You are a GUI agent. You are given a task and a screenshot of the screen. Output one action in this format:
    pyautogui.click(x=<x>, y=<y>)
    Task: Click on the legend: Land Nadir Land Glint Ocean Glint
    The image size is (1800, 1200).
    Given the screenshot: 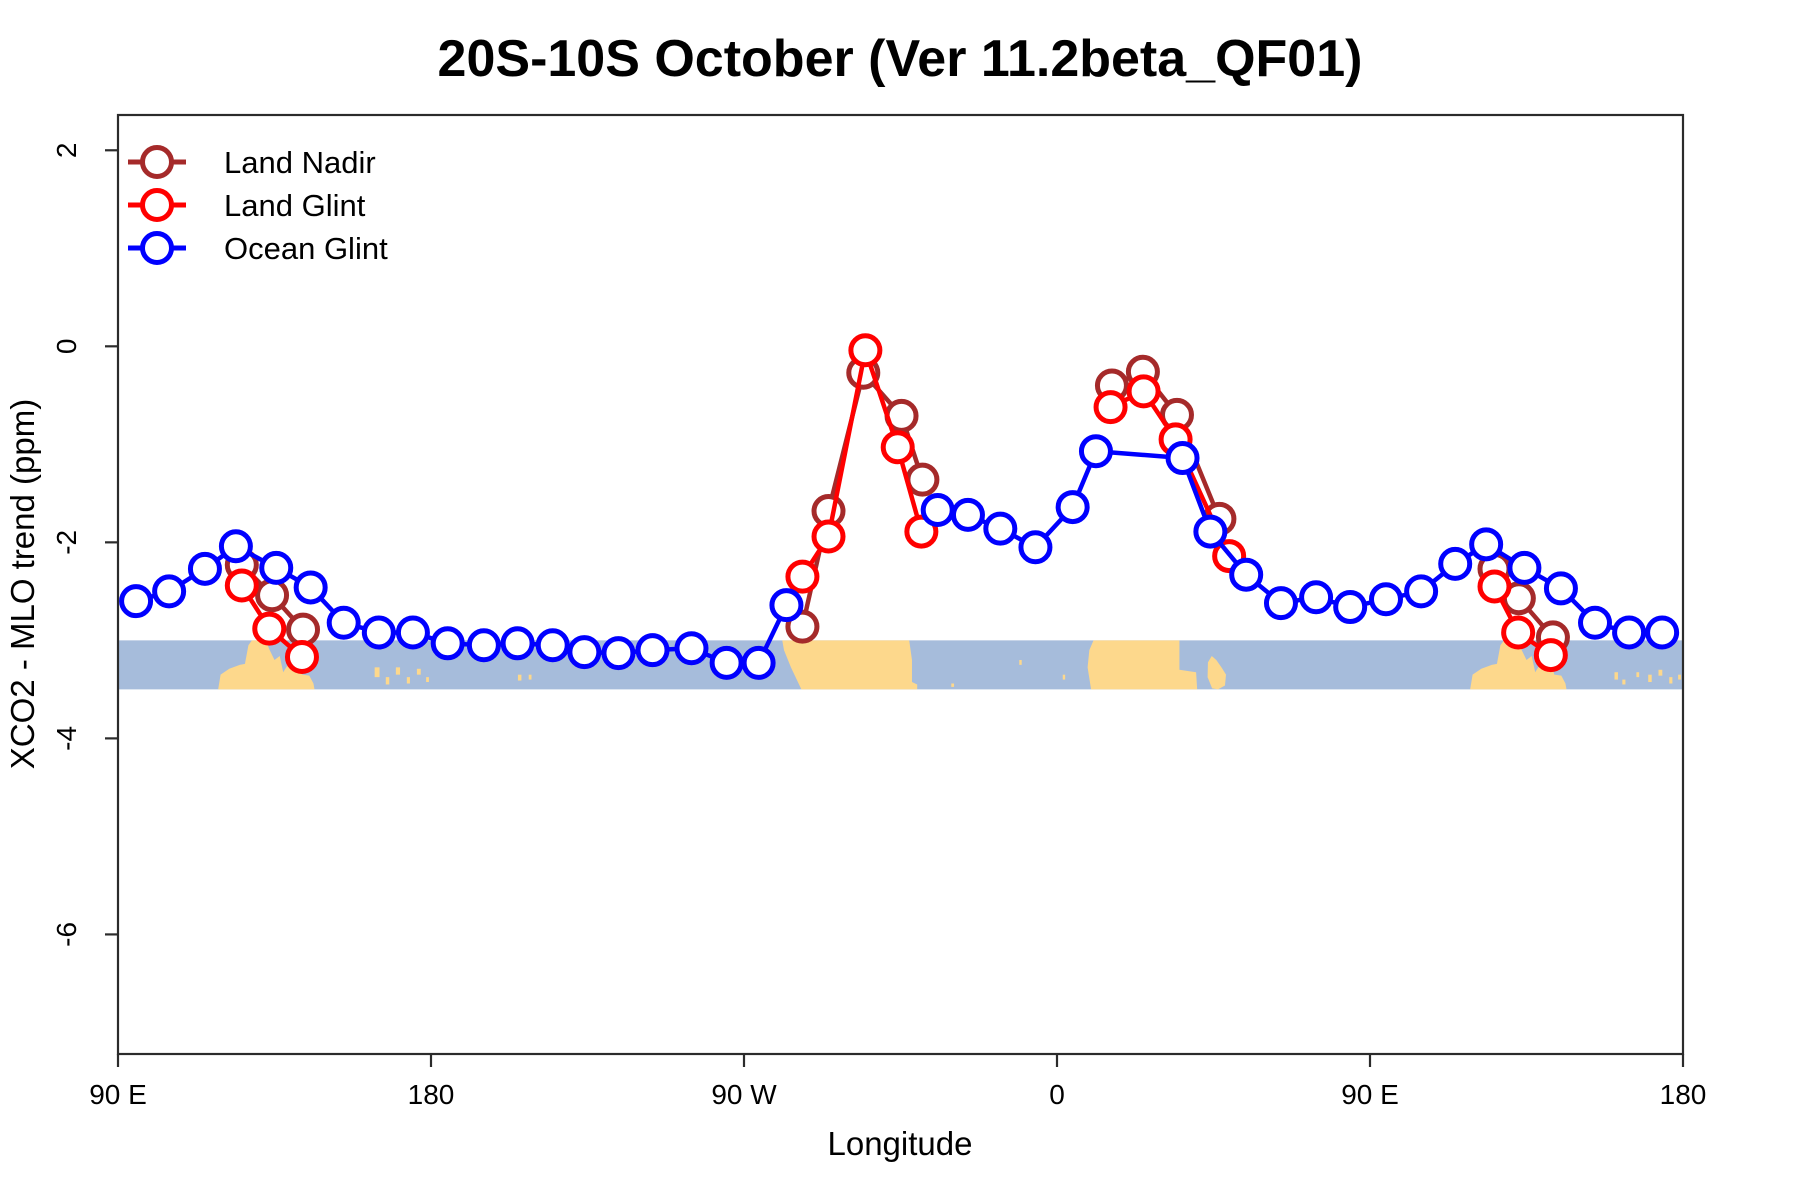 What is the action you would take?
    pyautogui.click(x=258, y=205)
    